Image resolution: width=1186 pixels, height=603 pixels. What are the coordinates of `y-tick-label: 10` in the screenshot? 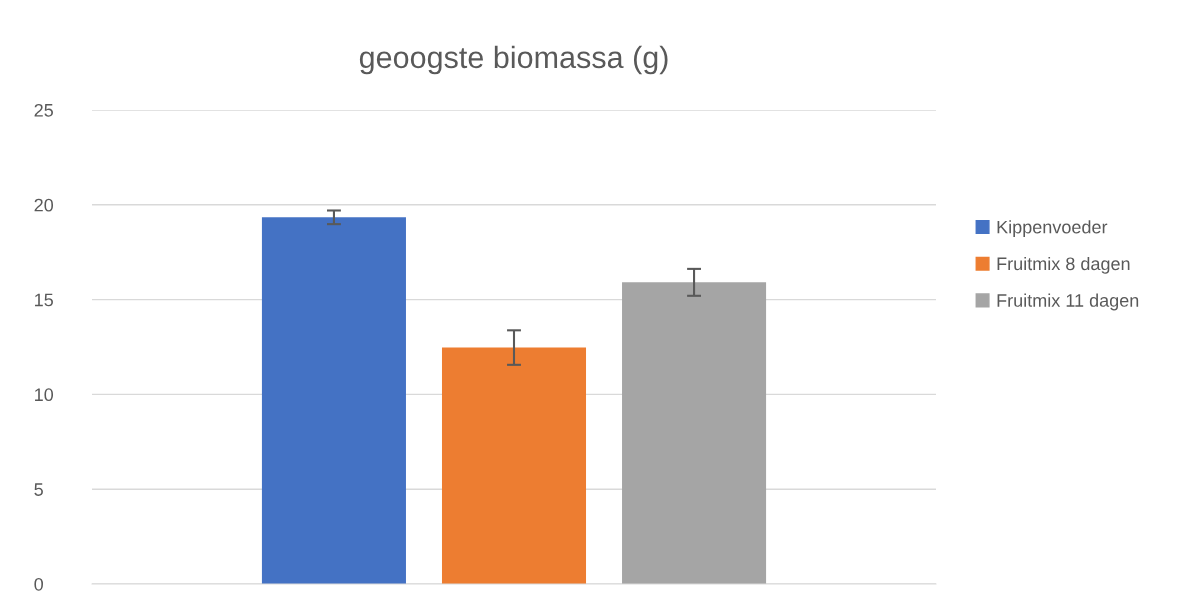 It's located at (44, 395).